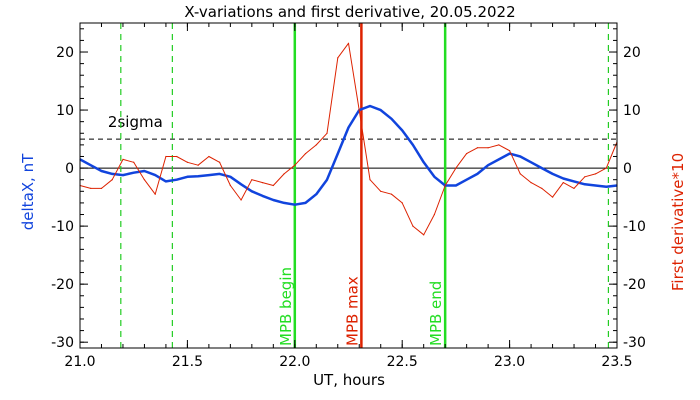 The image size is (700, 400). I want to click on ytick-left-label-5: 20, so click(65, 53).